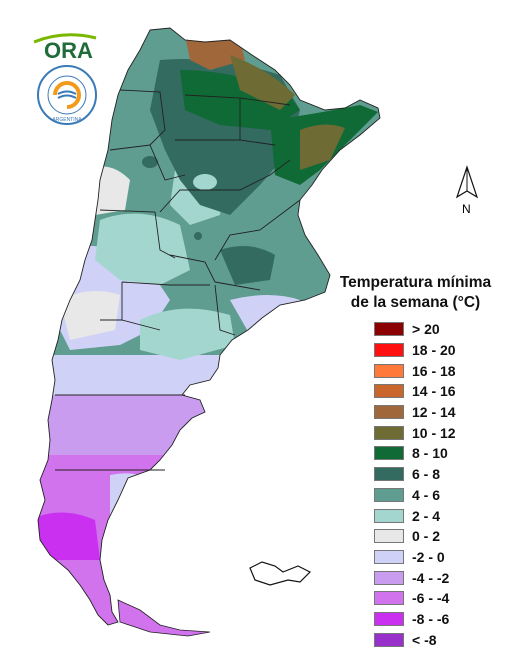  I want to click on legend-label: > 20, so click(426, 329).